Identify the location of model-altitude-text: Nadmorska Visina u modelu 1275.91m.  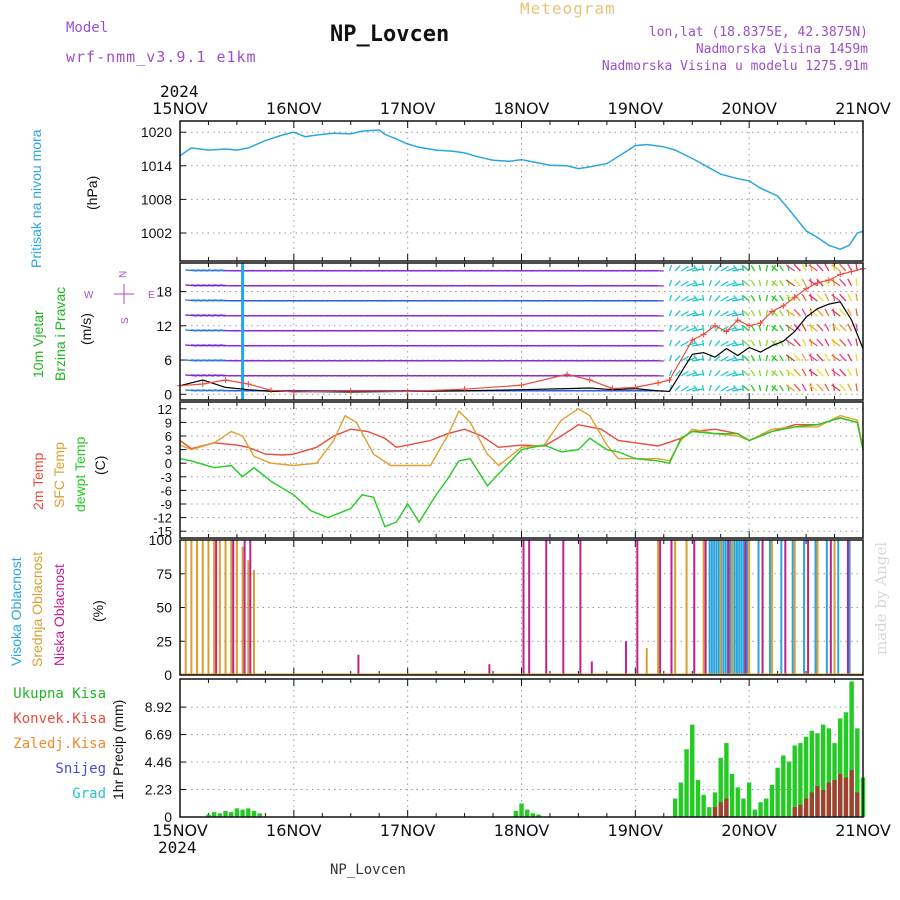
(734, 66).